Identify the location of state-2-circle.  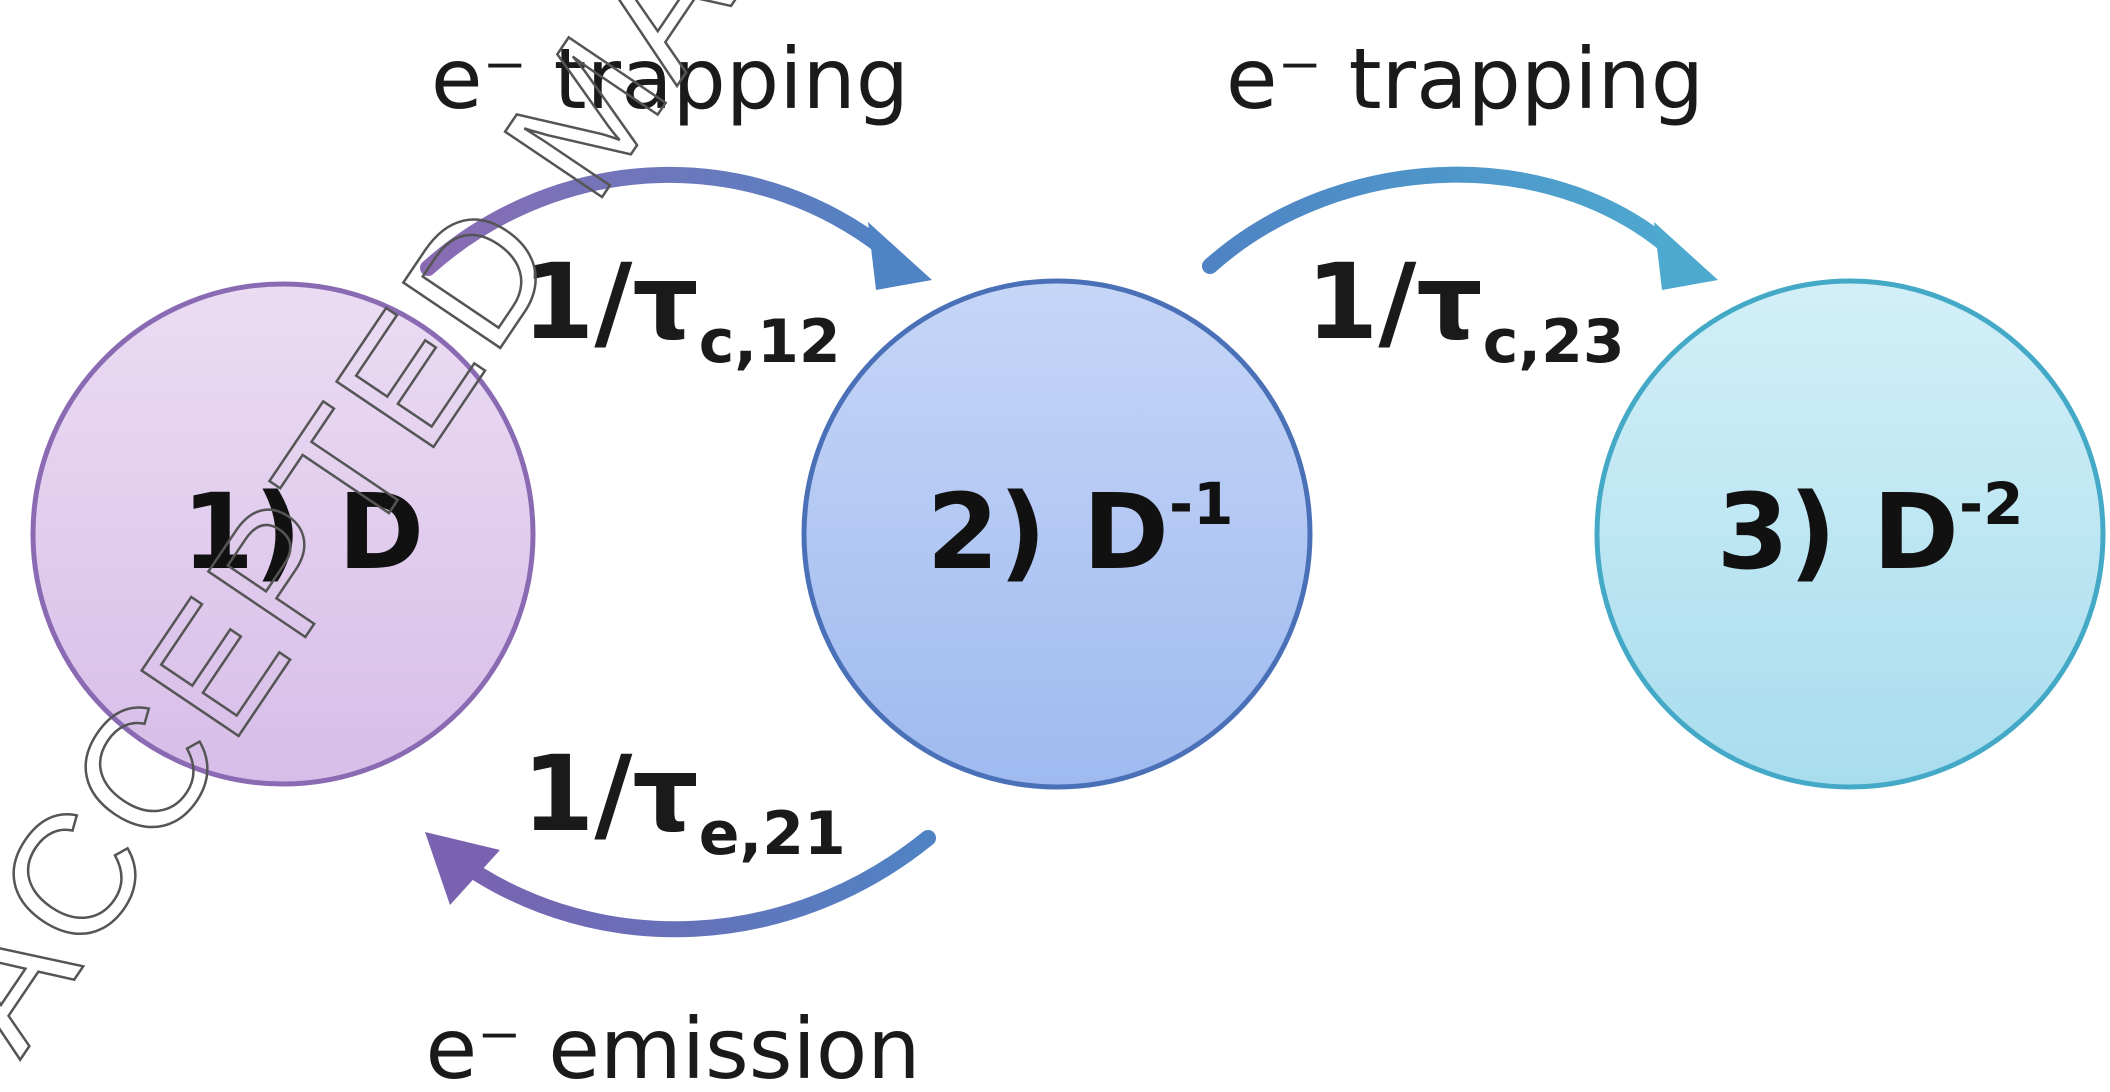
(1057, 534).